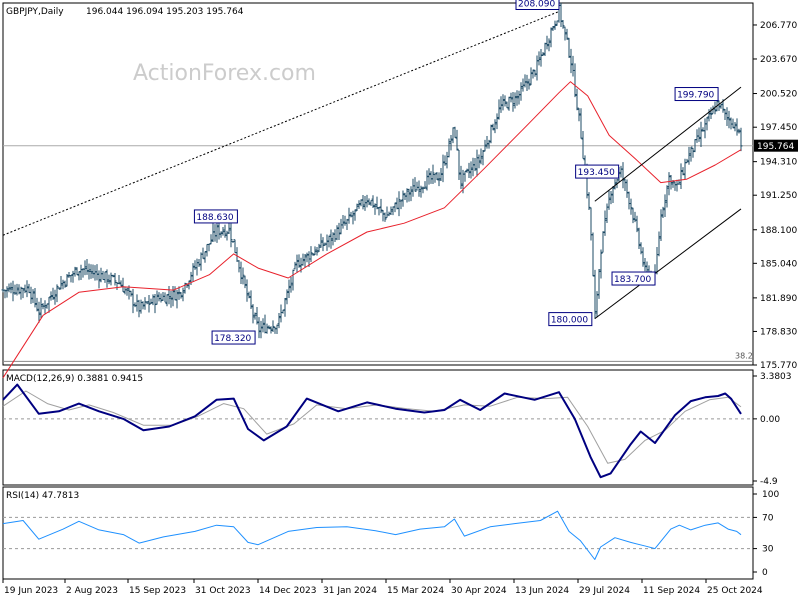 This screenshot has height=604, width=800. What do you see at coordinates (768, 518) in the screenshot?
I see `rsi-tick-label: 70` at bounding box center [768, 518].